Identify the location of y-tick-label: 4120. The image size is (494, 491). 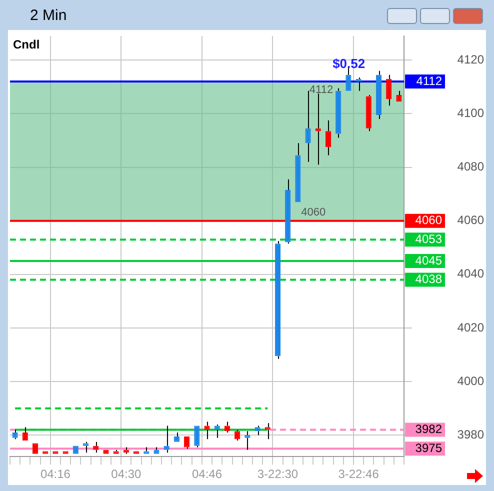
(470, 59).